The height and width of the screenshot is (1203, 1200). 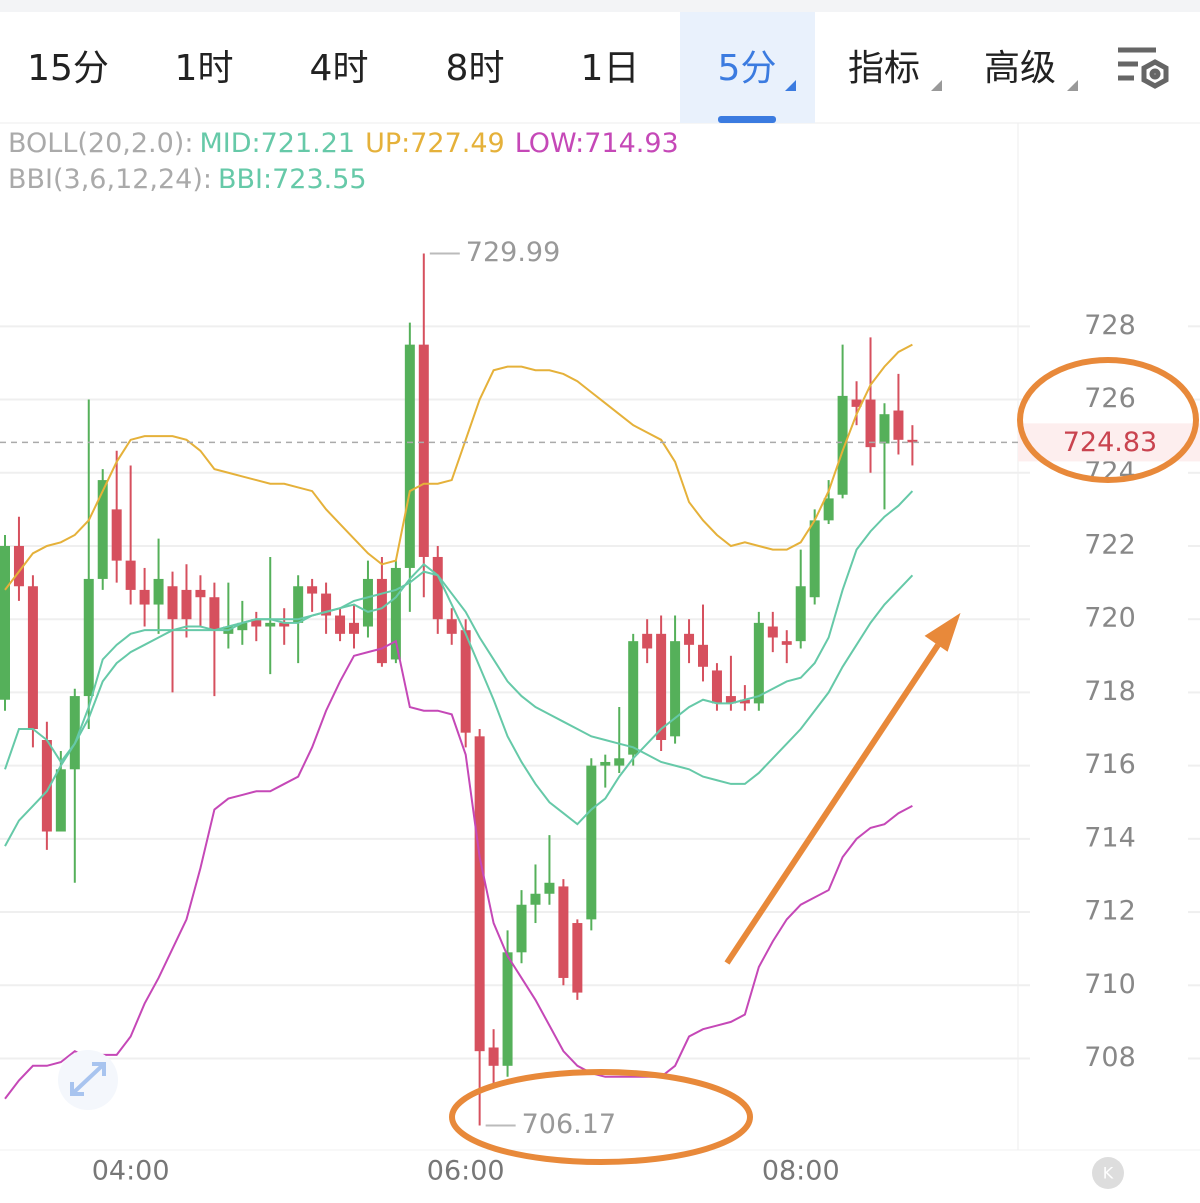 What do you see at coordinates (68, 68) in the screenshot?
I see `tab: 15分` at bounding box center [68, 68].